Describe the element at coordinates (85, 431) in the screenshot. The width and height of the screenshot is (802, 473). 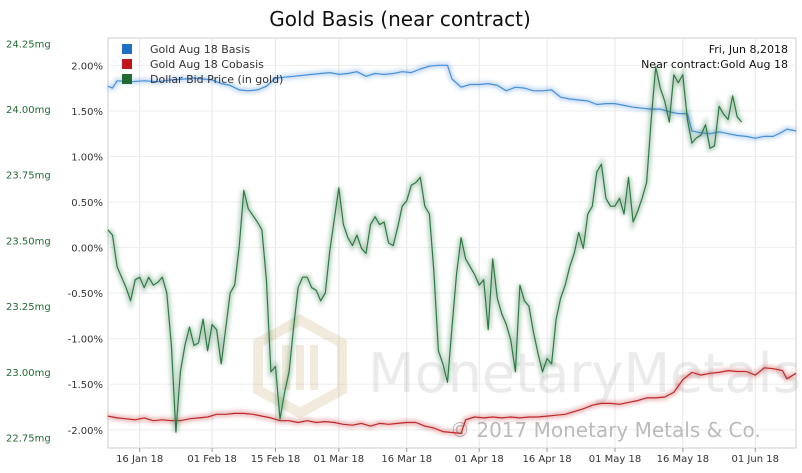
I see `left-axis-tick-label: -2.00%` at that location.